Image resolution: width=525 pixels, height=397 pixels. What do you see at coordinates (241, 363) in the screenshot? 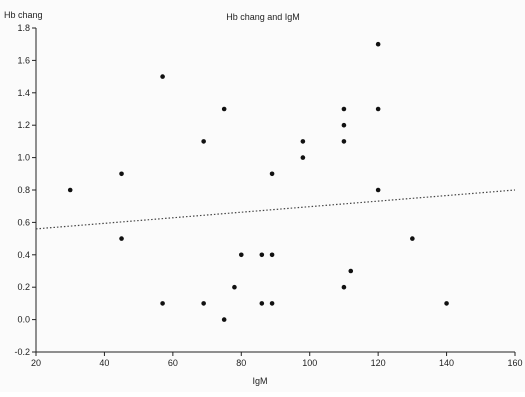
I see `x-tick-label: 80` at bounding box center [241, 363].